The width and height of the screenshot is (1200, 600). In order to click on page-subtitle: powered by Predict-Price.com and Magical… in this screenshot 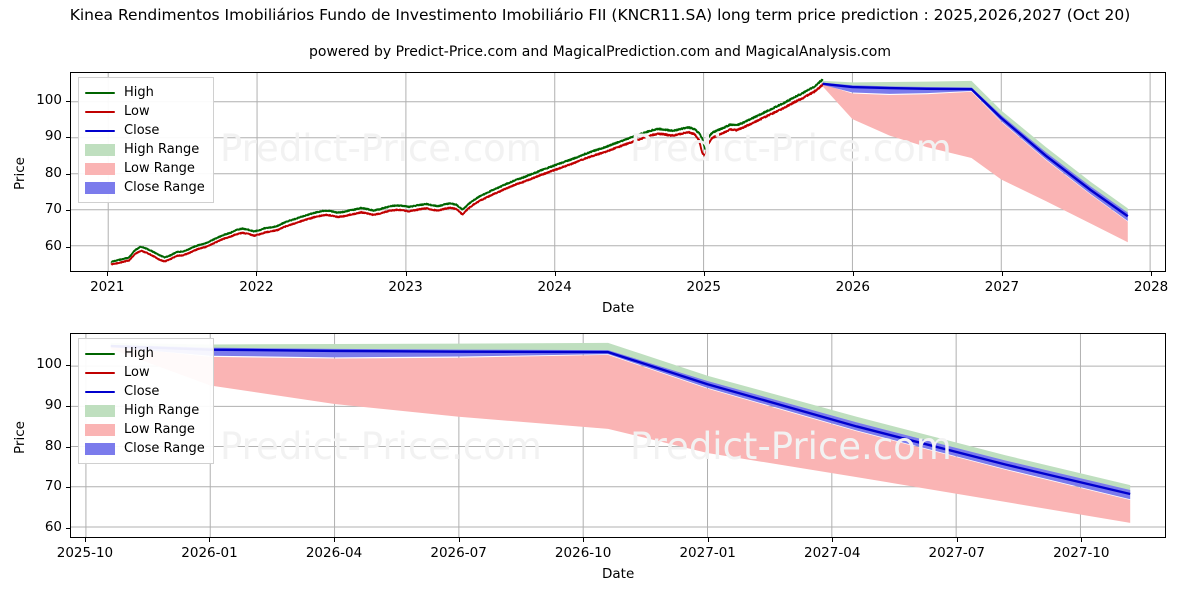, I will do `click(600, 52)`.